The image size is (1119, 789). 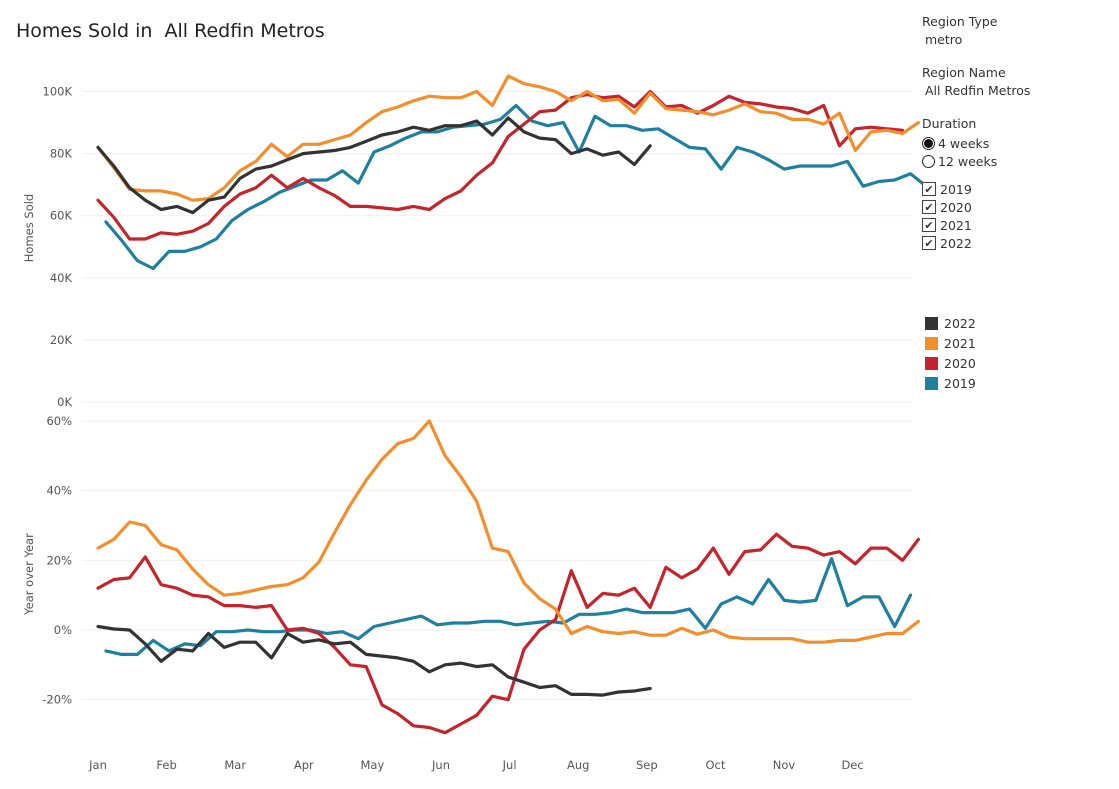 What do you see at coordinates (61, 216) in the screenshot?
I see `y-tick-label: 60K` at bounding box center [61, 216].